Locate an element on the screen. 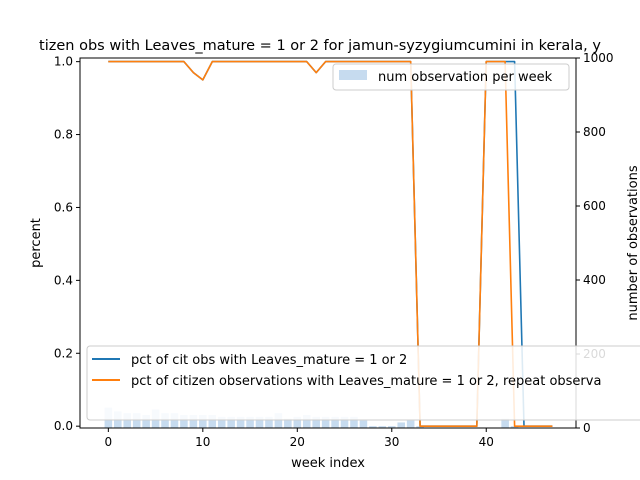  x-tick-label-0: 0 is located at coordinates (109, 442).